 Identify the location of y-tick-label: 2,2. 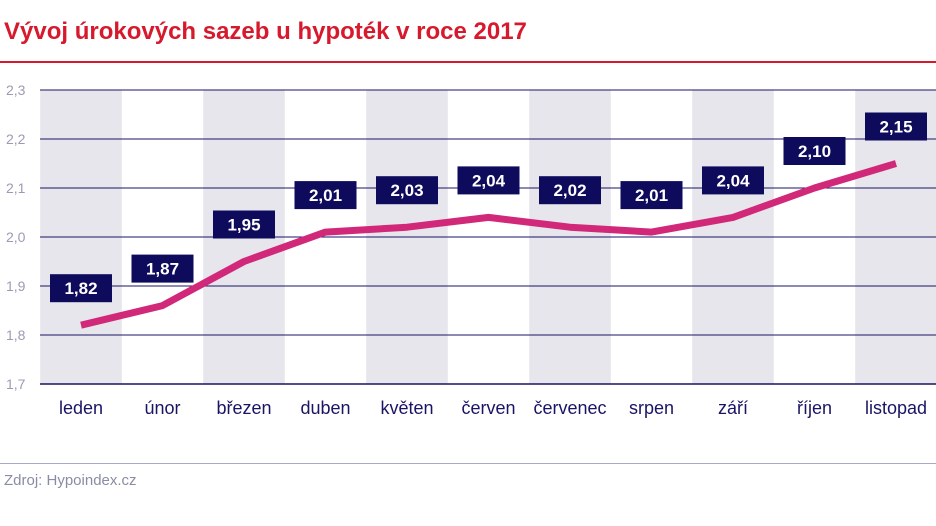
(16, 139).